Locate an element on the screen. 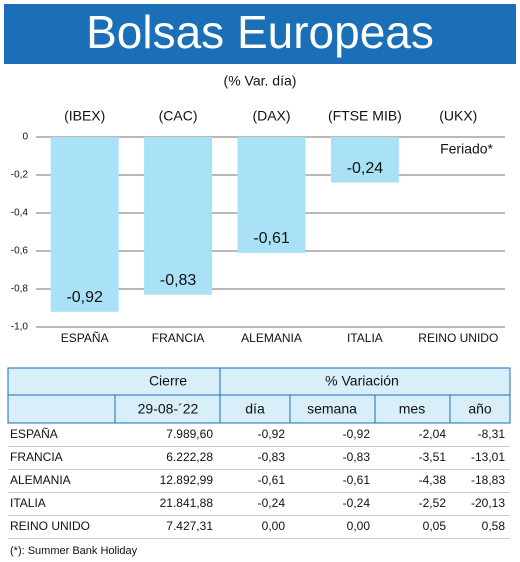  title-banner is located at coordinates (260, 34).